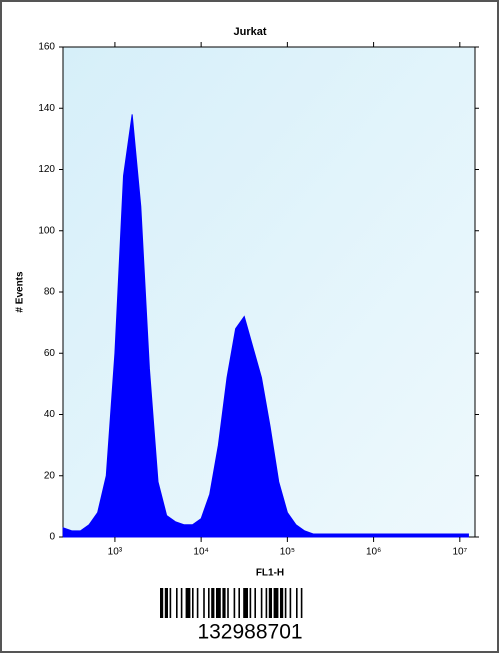 The width and height of the screenshot is (500, 659). I want to click on y-tick-label: 120, so click(46, 169).